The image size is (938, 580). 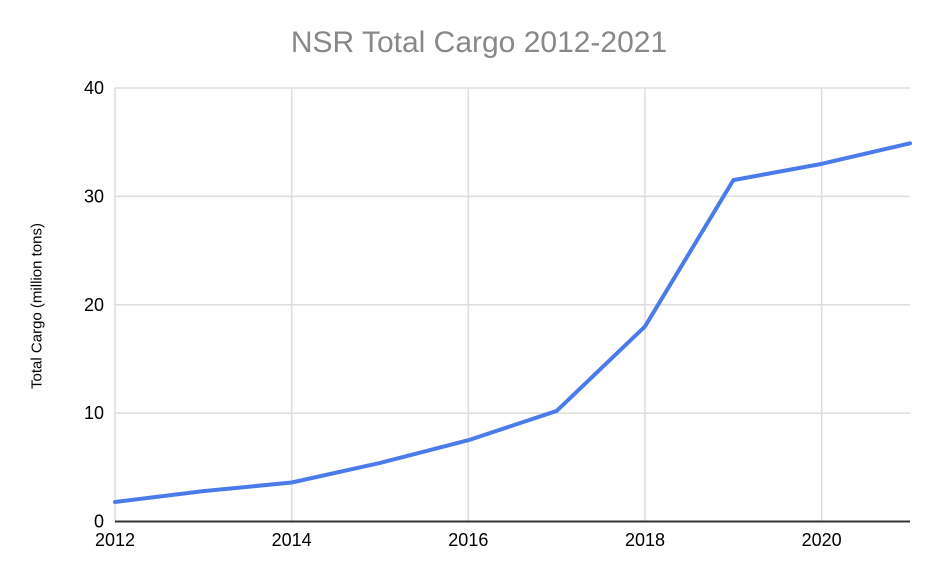 What do you see at coordinates (94, 196) in the screenshot?
I see `y-tick-label: 30` at bounding box center [94, 196].